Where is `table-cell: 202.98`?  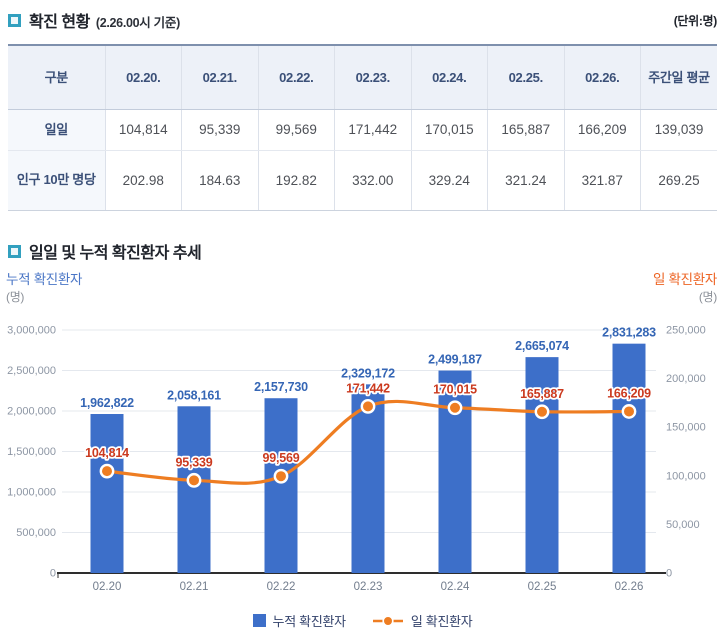
table-cell: 202.98 is located at coordinates (143, 180).